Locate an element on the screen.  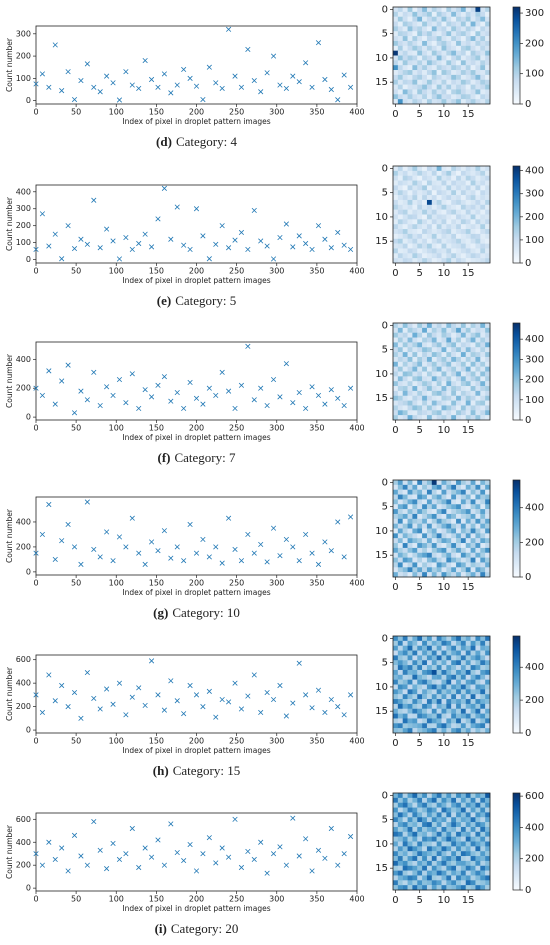
panel-label: (d) is located at coordinates (164, 141).